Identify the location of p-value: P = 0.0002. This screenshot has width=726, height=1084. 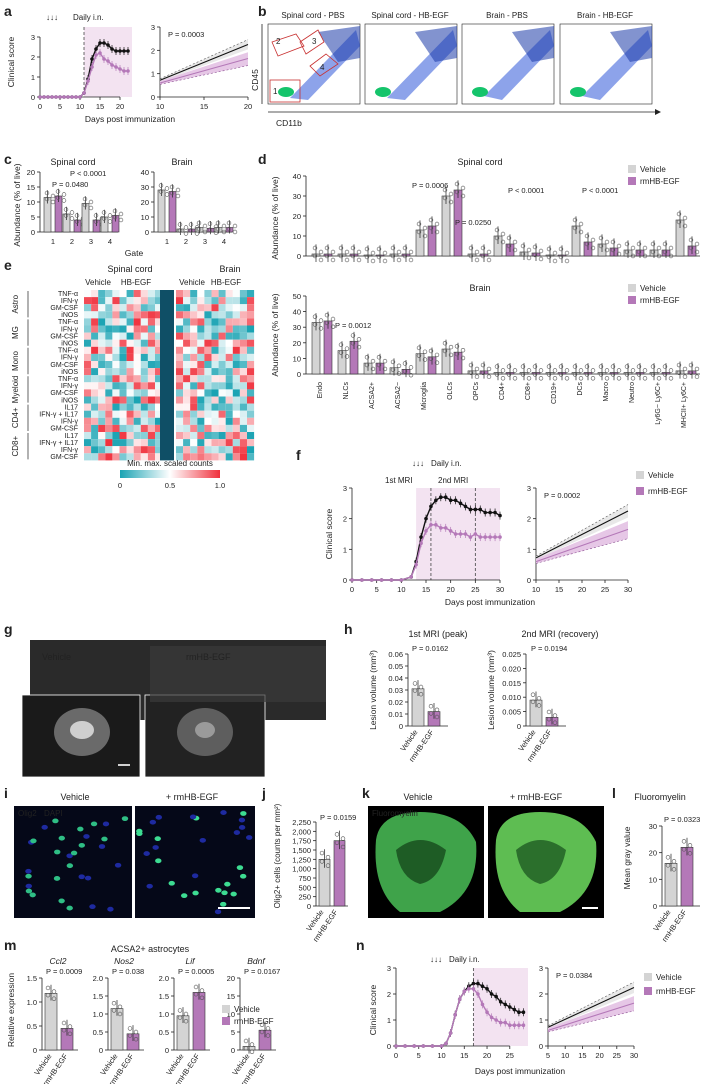
(562, 495).